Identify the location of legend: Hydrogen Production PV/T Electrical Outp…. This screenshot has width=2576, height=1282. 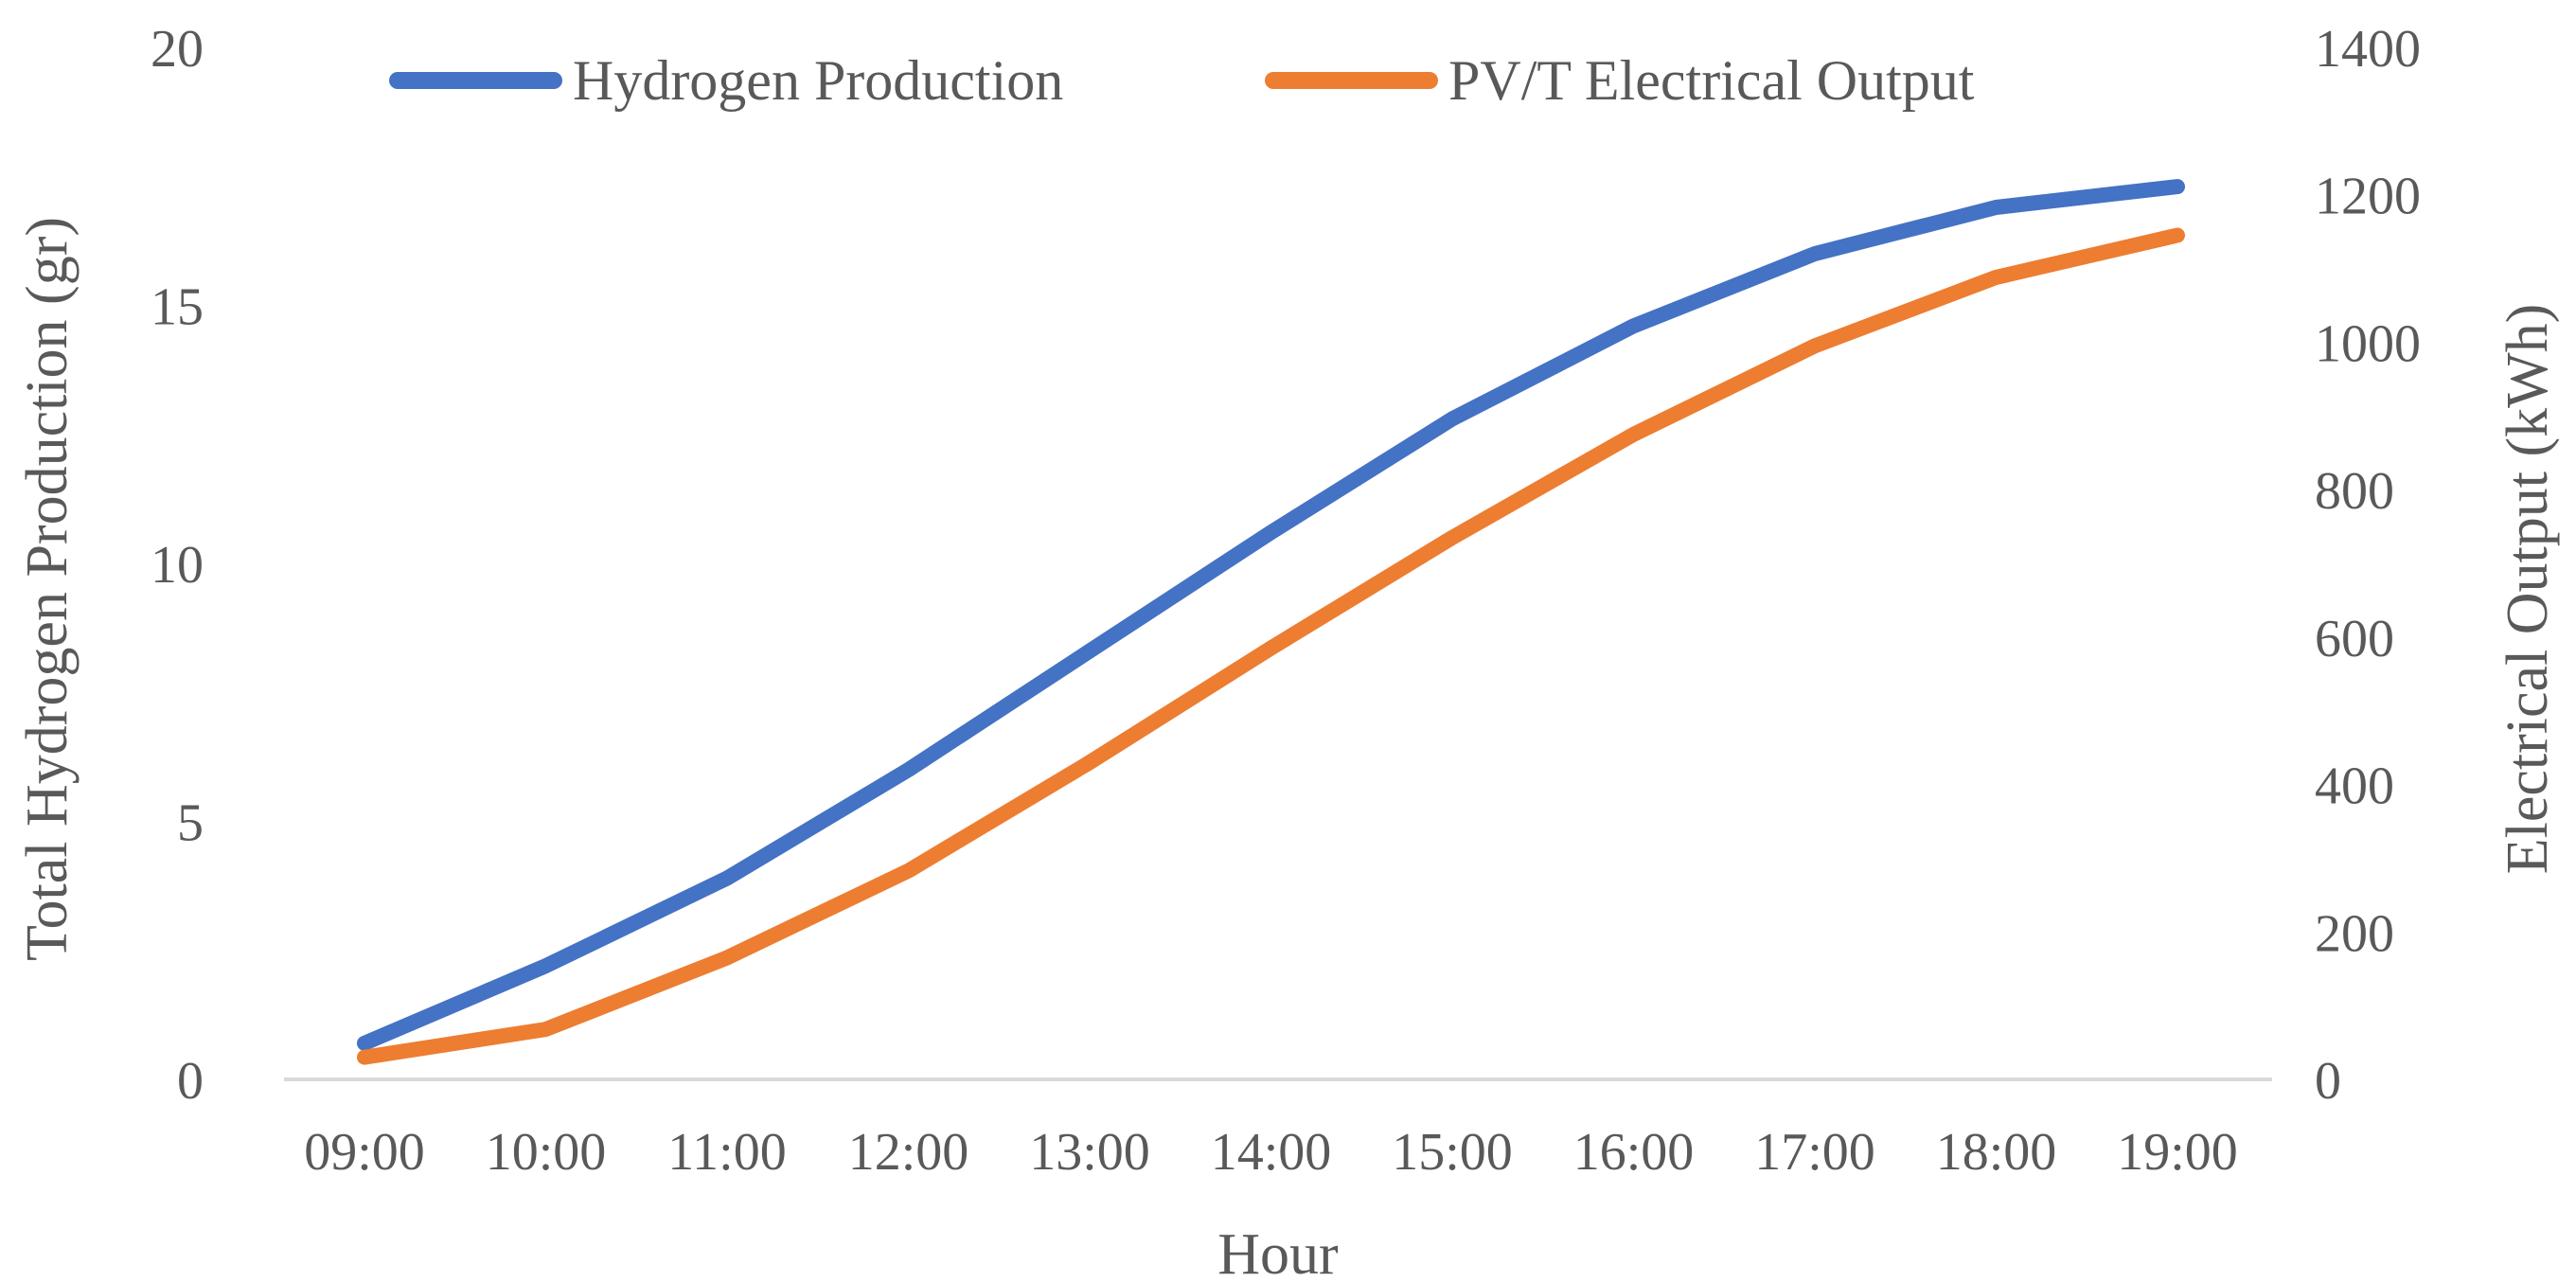
(1182, 80).